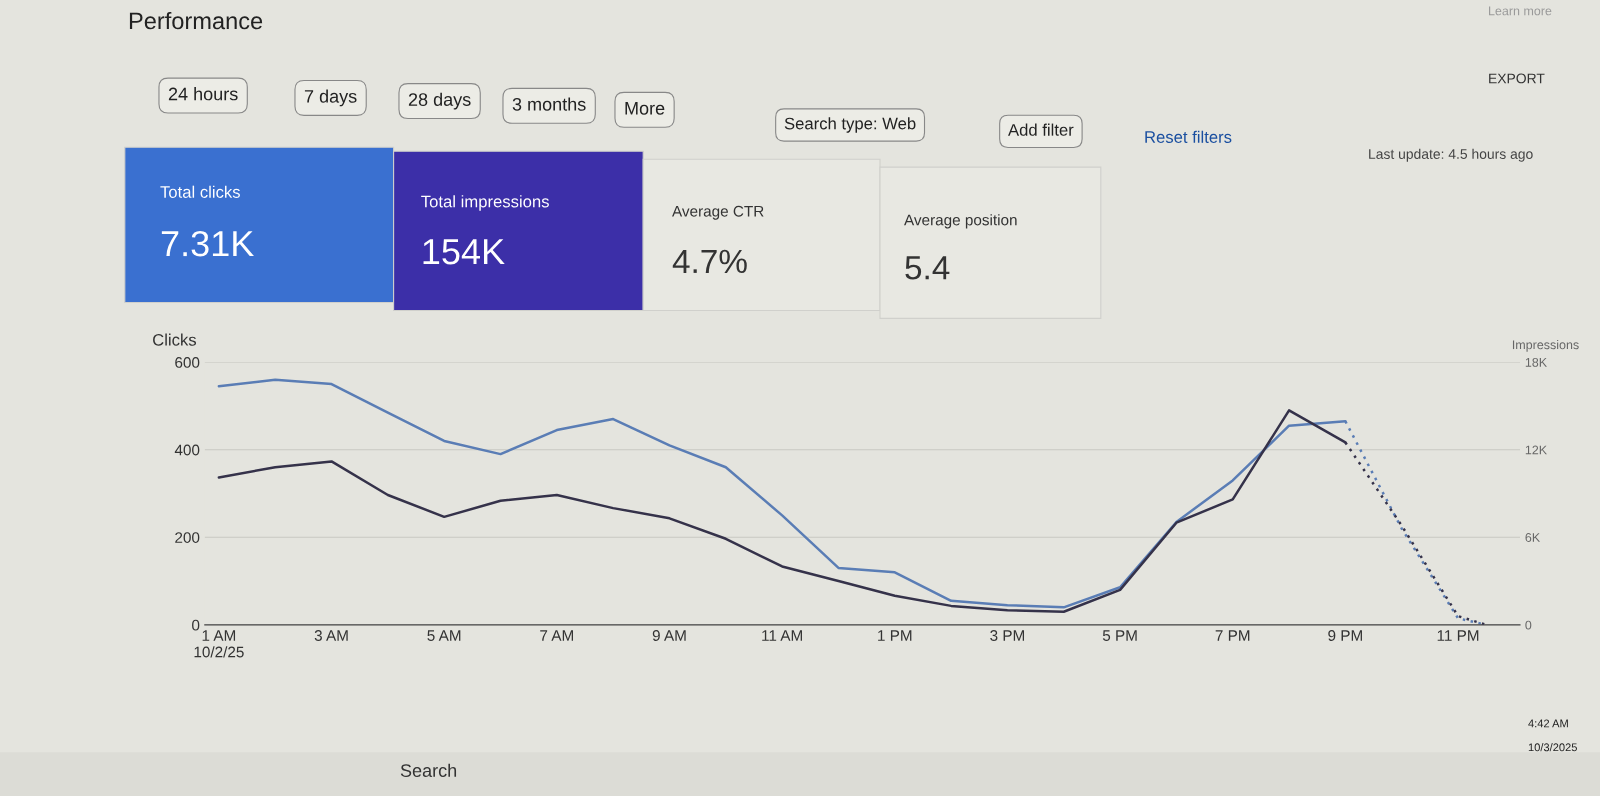  I want to click on text: Total impressions, so click(485, 203).